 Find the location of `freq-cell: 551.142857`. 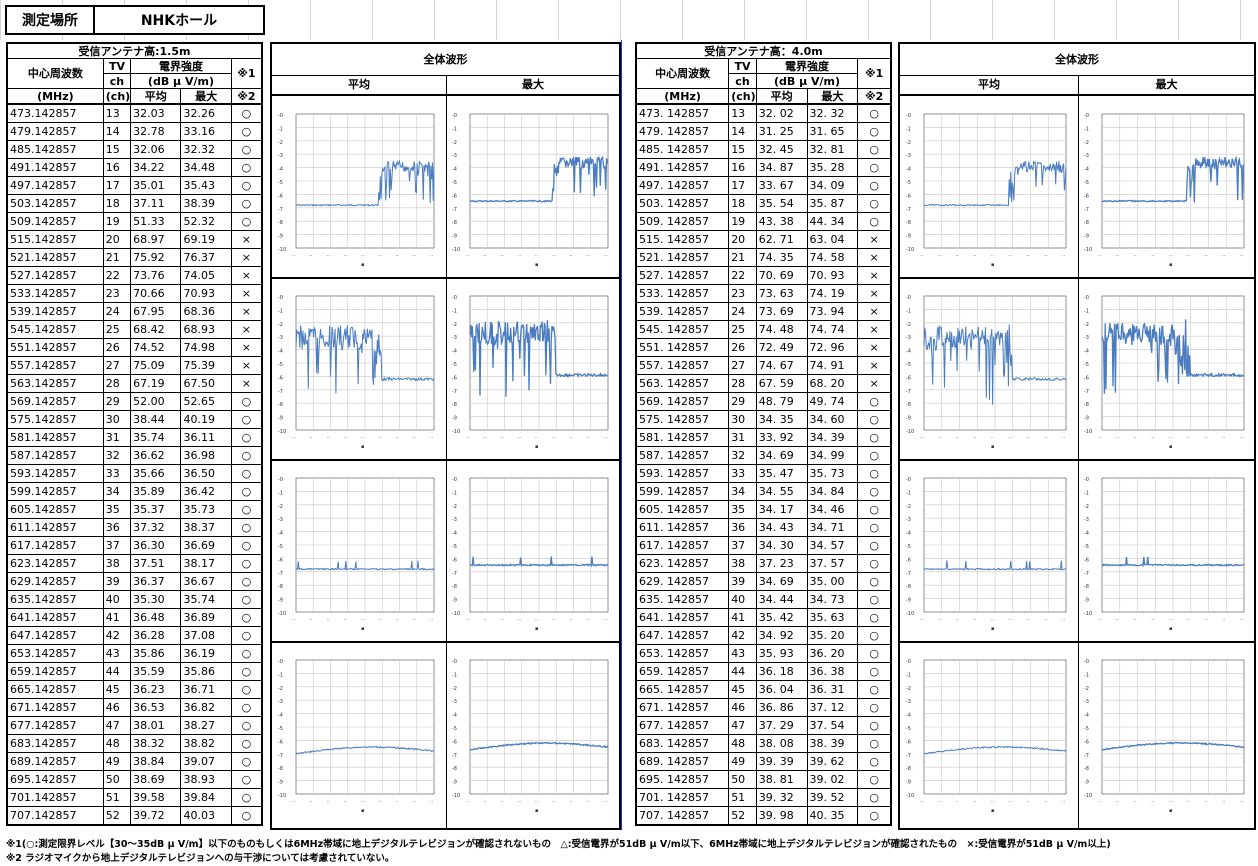

freq-cell: 551.142857 is located at coordinates (55, 347).